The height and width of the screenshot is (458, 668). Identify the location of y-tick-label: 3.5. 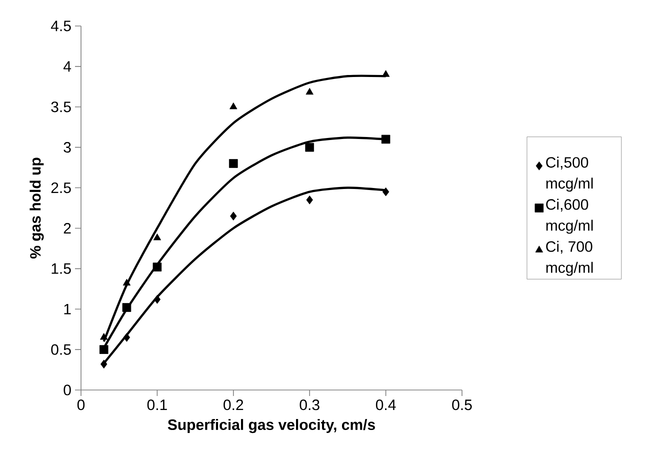
(61, 107).